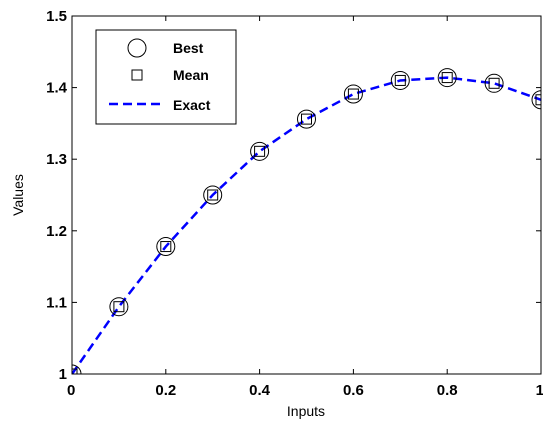 The image size is (543, 429). What do you see at coordinates (56, 231) in the screenshot?
I see `y-tick-label: 1.2` at bounding box center [56, 231].